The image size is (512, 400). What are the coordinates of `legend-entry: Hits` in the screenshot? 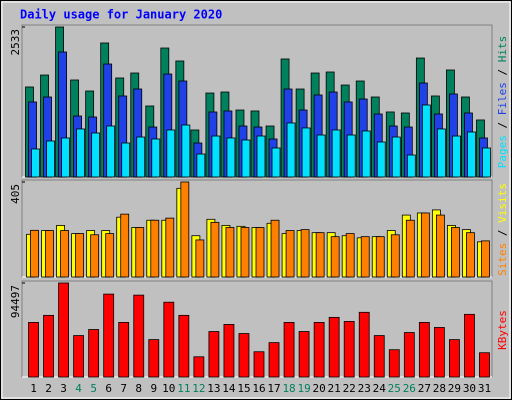 It's located at (502, 49).